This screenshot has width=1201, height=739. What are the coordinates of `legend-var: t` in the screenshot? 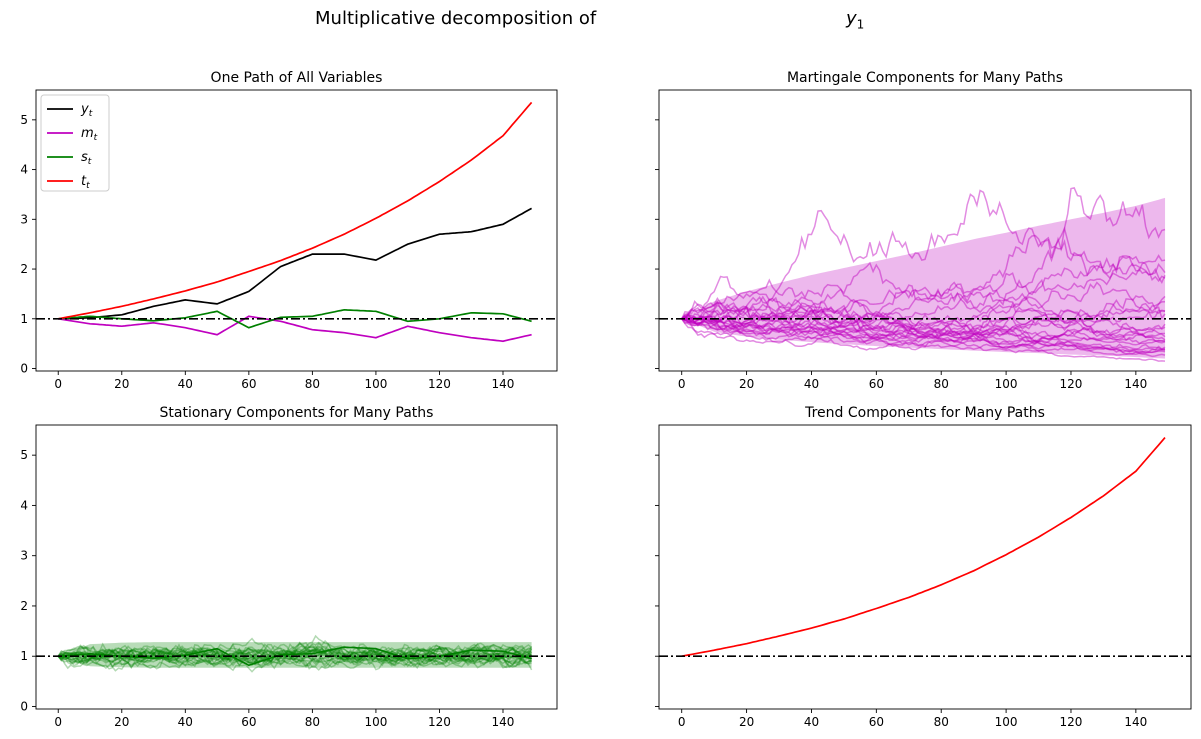 It's located at (84, 181).